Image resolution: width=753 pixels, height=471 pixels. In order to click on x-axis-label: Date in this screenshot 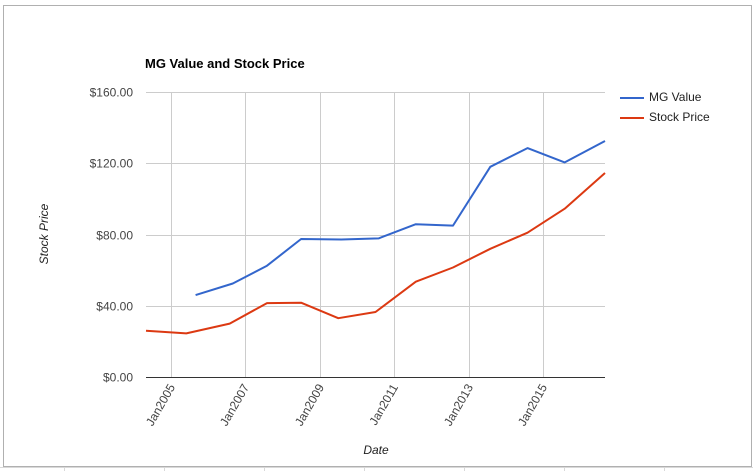, I will do `click(376, 450)`.